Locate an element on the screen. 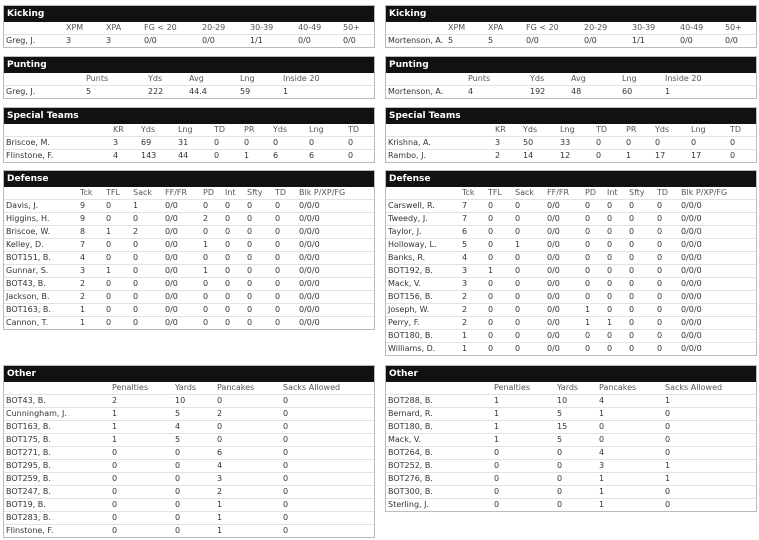 This screenshot has width=759, height=540. header-cell: 30-39 is located at coordinates (272, 28).